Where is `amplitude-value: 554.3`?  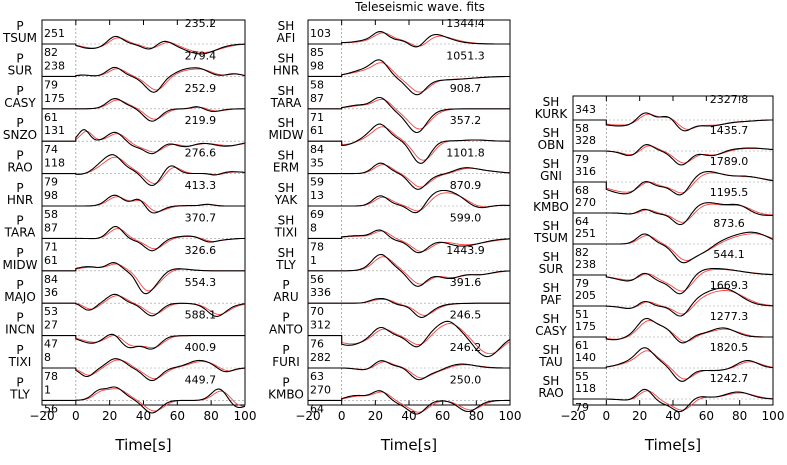 amplitude-value: 554.3 is located at coordinates (201, 282).